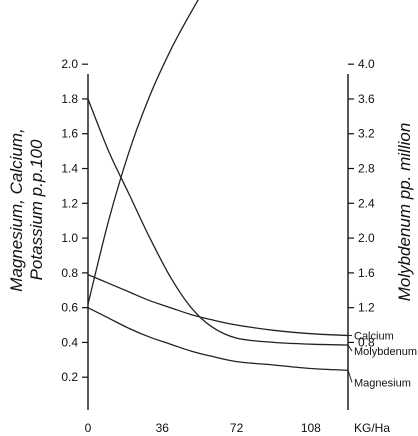  Describe the element at coordinates (163, 428) in the screenshot. I see `x-tick-label: 36` at that location.